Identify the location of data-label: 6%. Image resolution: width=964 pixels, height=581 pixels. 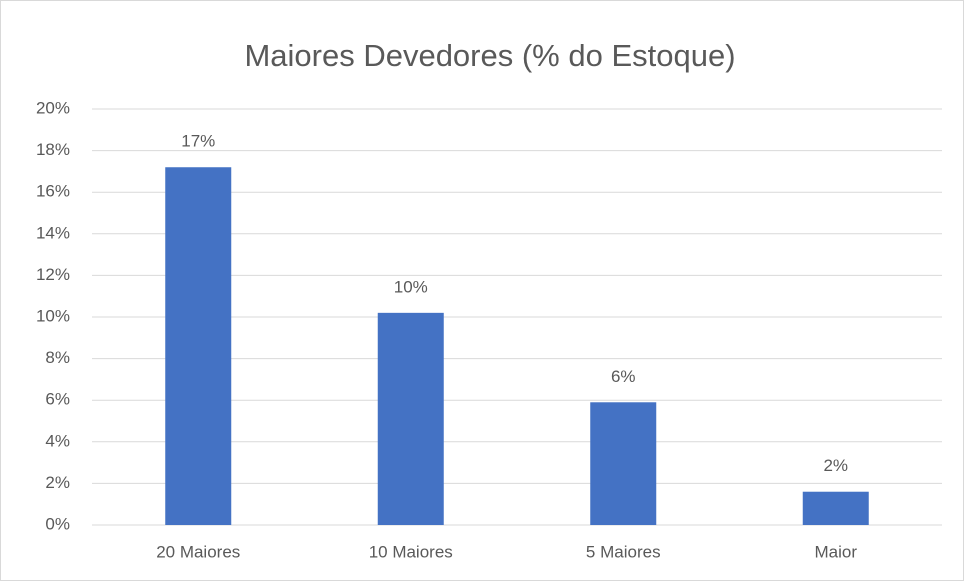
(623, 376).